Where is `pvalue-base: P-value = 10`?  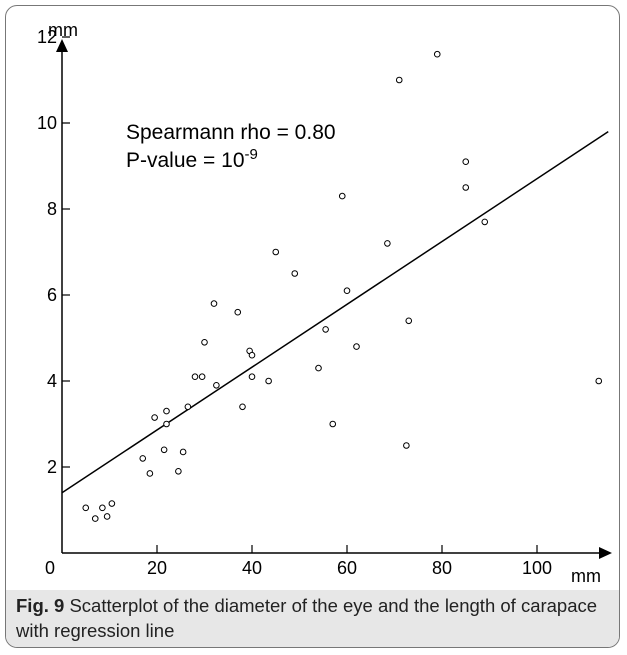 pvalue-base: P-value = 10 is located at coordinates (185, 160).